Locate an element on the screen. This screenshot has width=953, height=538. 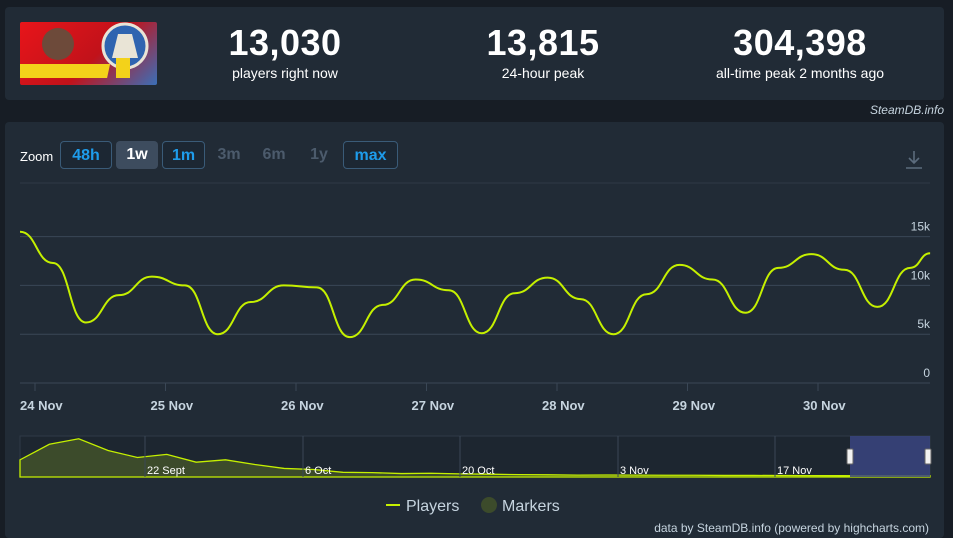
download-icon is located at coordinates (914, 160).